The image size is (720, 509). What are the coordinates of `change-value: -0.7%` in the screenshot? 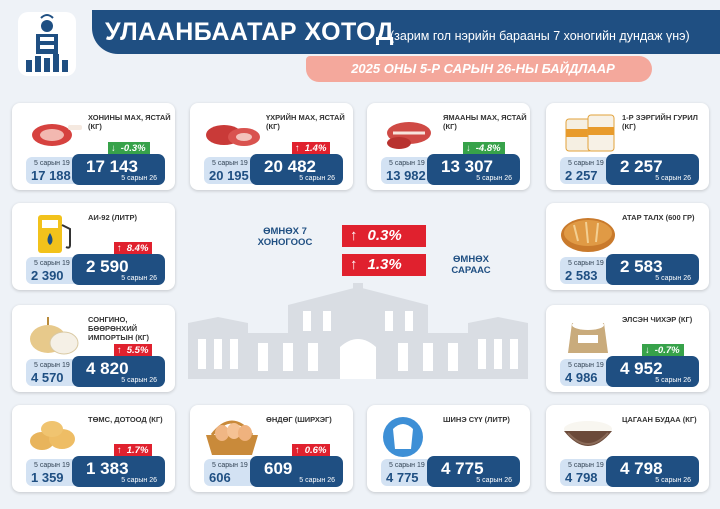 It's located at (667, 350).